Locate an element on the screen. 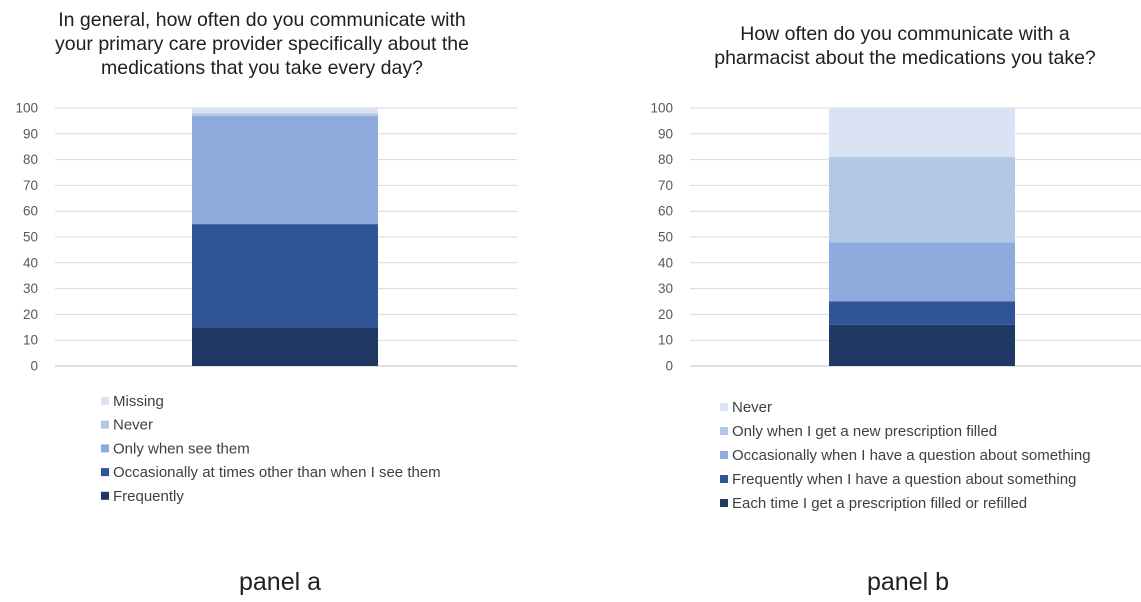 This screenshot has height=602, width=1141. chart-title-line: medications that you take every day? is located at coordinates (262, 68).